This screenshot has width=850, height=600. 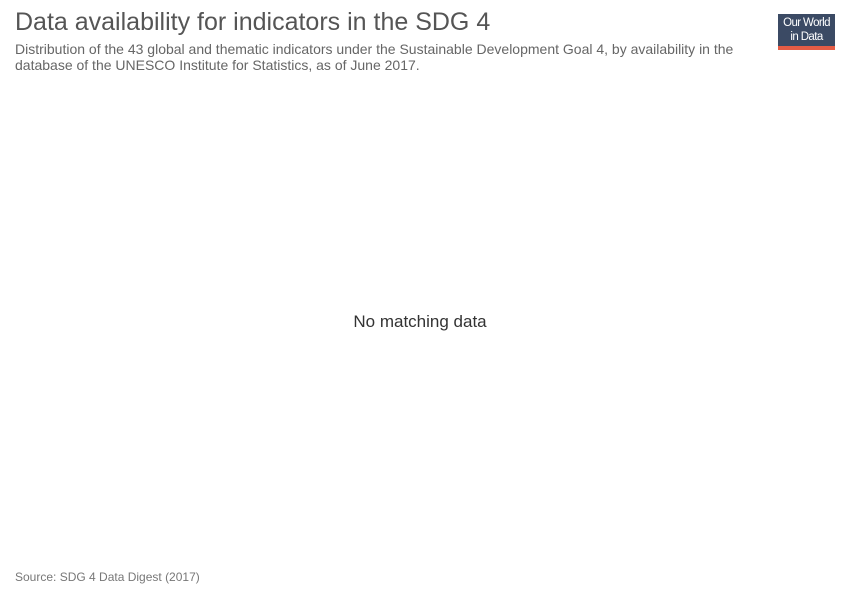 I want to click on owid-logo: Our World in Data, so click(x=806, y=32).